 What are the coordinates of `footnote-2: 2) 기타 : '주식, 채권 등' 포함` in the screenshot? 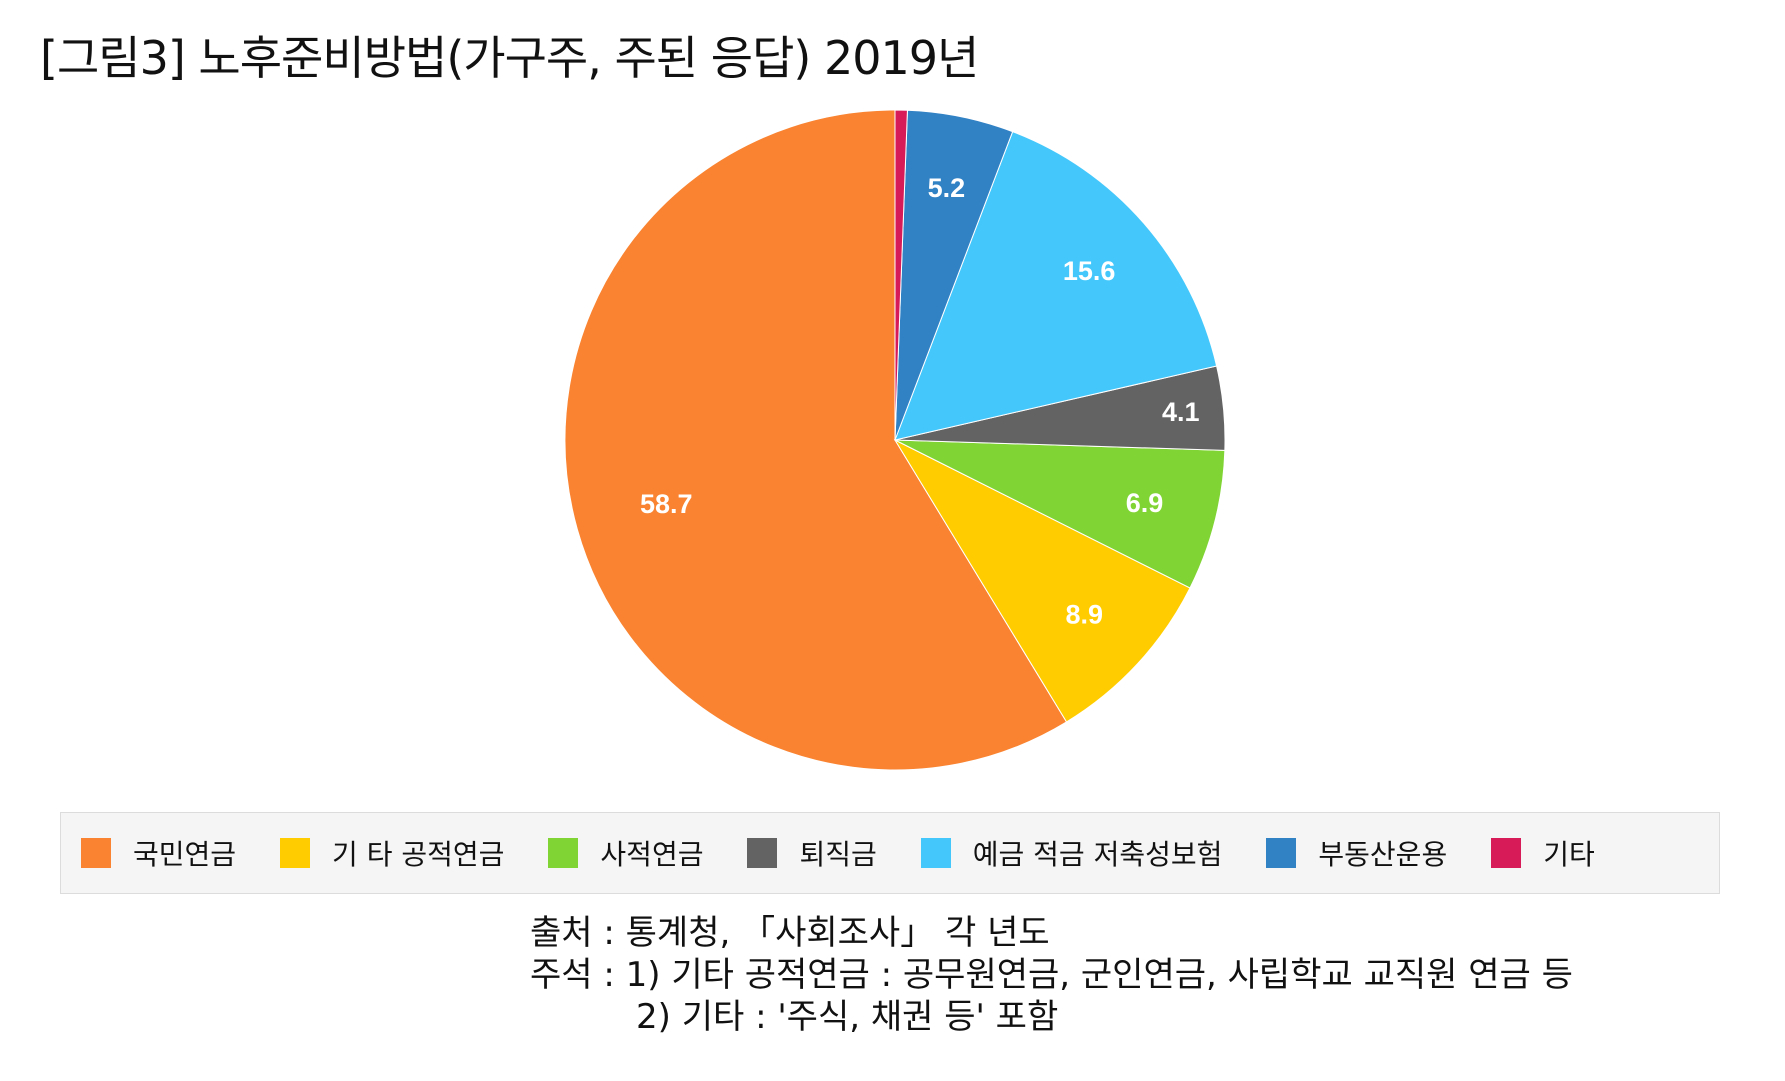 It's located at (847, 1017).